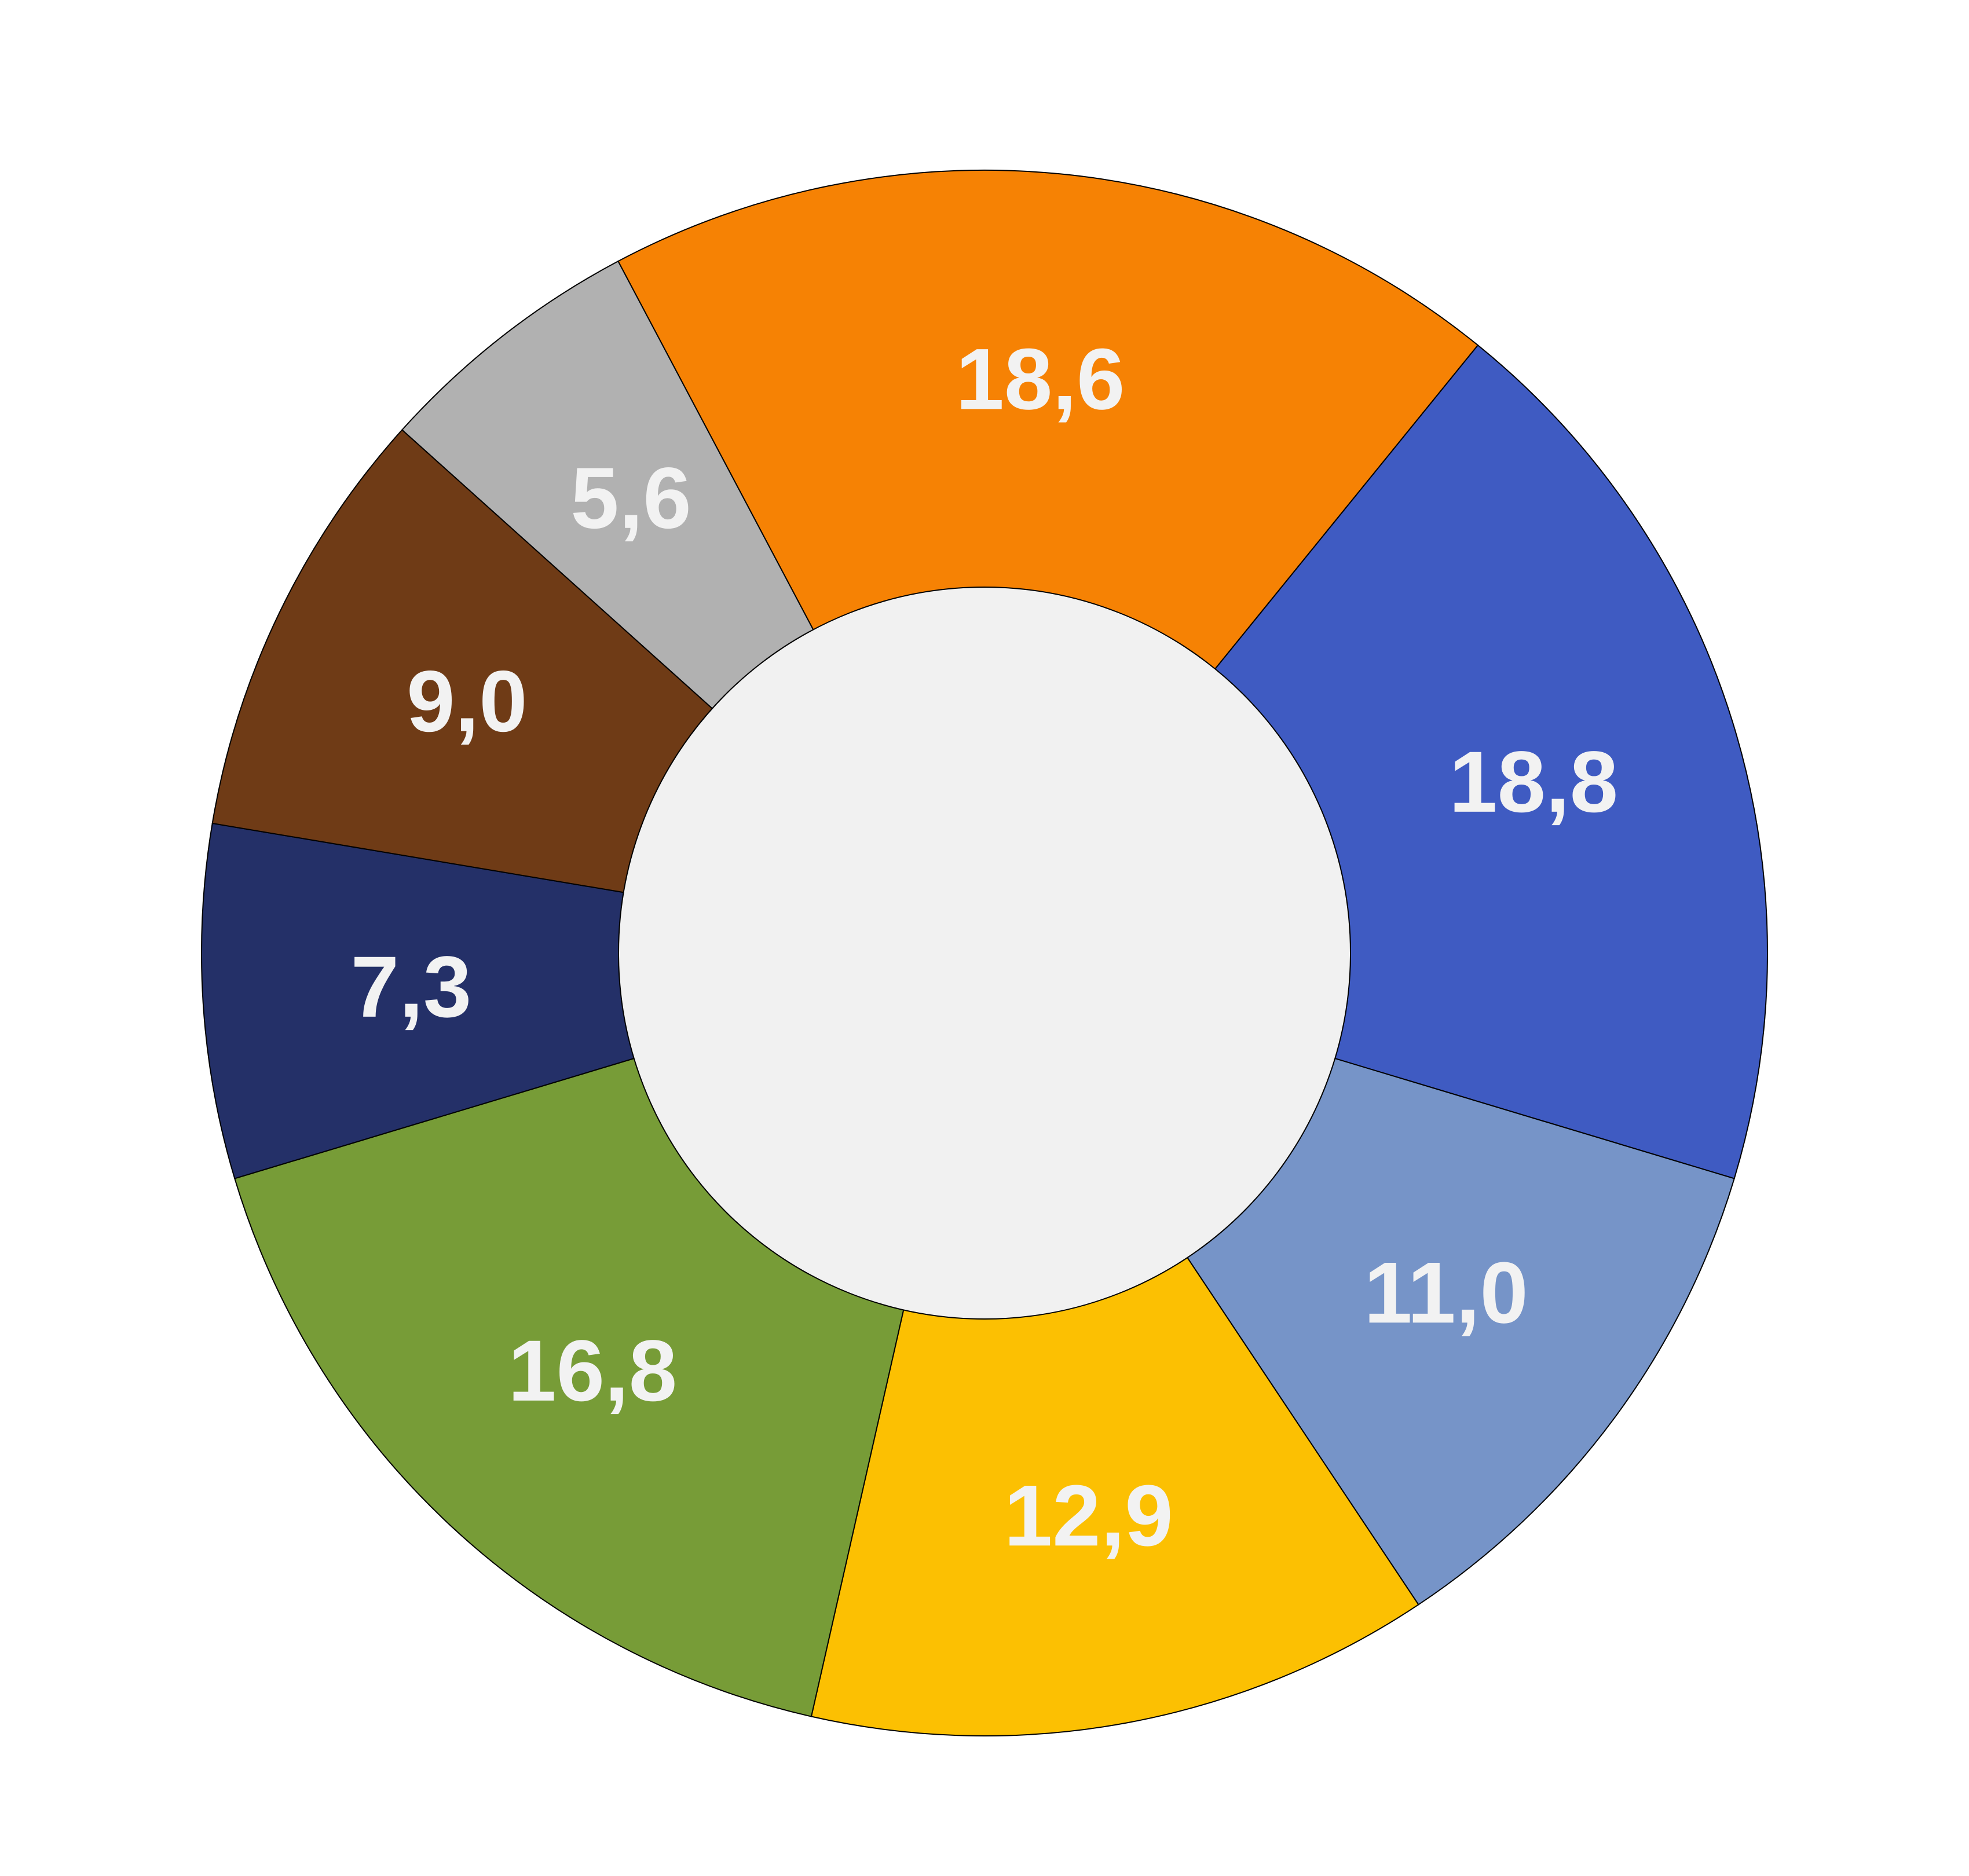 Image resolution: width=1969 pixels, height=1876 pixels. Describe the element at coordinates (411, 987) in the screenshot. I see `value-label: 7,3` at that location.